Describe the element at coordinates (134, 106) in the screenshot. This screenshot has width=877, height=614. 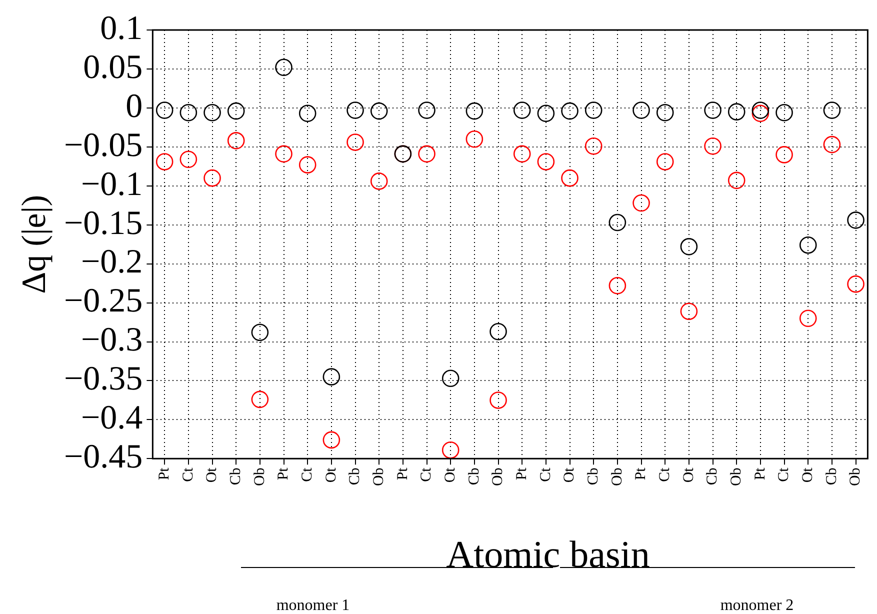
I see `y-tick-label: 0` at that location.